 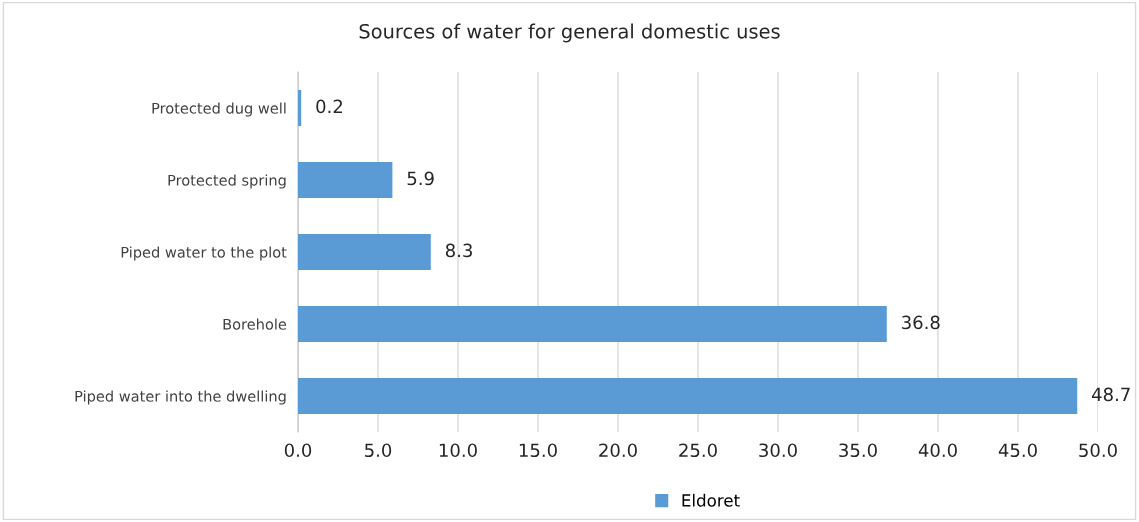 What do you see at coordinates (1110, 394) in the screenshot?
I see `data-label: 48.7` at bounding box center [1110, 394].